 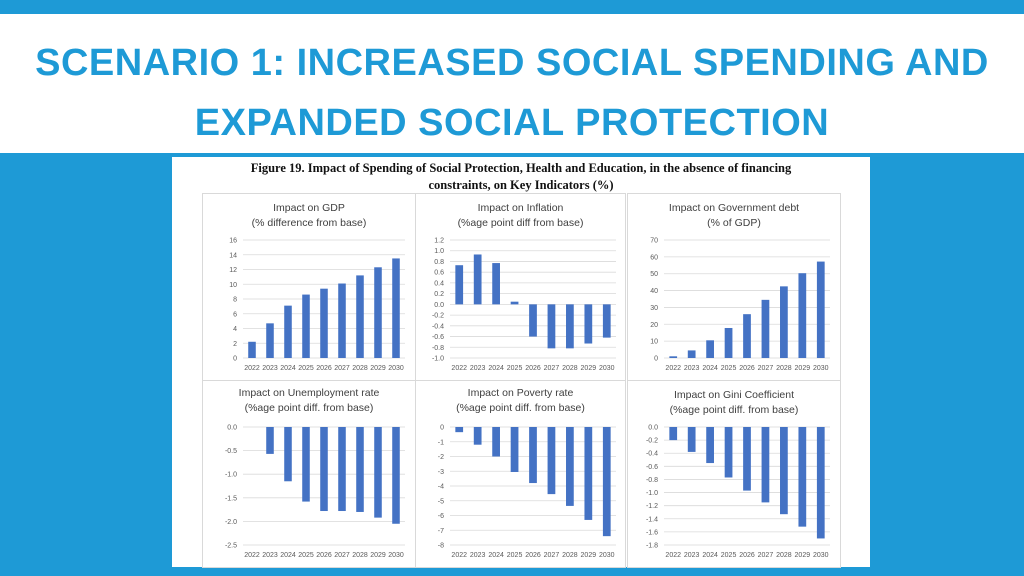 What do you see at coordinates (235, 314) in the screenshot?
I see `y-tick-label: 6` at bounding box center [235, 314].